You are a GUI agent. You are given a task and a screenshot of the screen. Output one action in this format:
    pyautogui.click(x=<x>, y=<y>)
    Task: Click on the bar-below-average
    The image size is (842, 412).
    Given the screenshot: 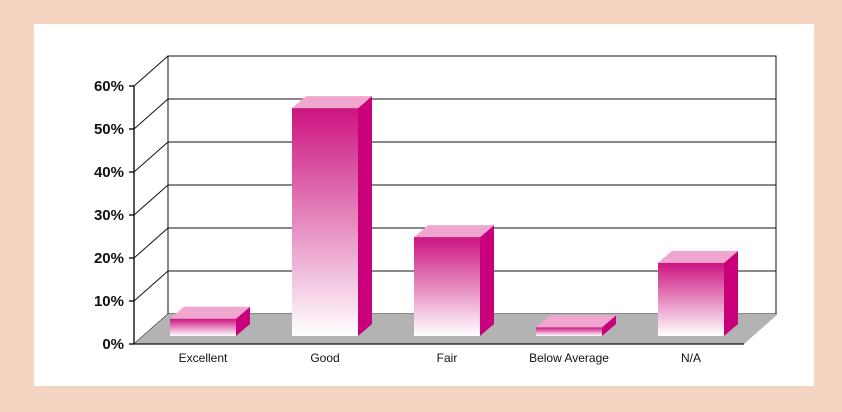 What is the action you would take?
    pyautogui.click(x=576, y=325)
    